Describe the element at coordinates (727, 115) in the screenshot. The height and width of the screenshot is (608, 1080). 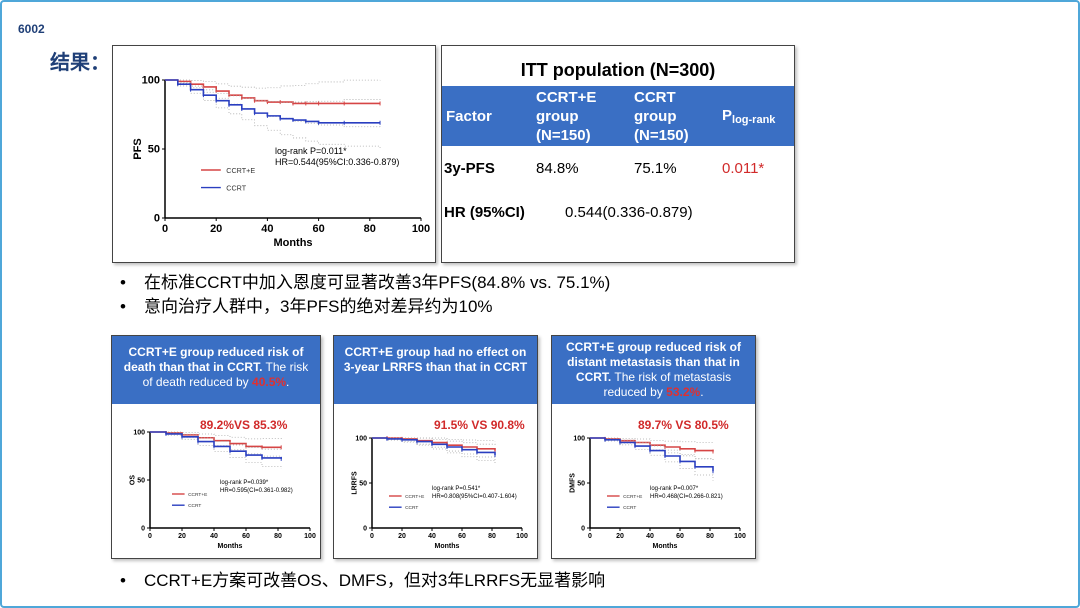
I see `itt-header-p-main: P` at that location.